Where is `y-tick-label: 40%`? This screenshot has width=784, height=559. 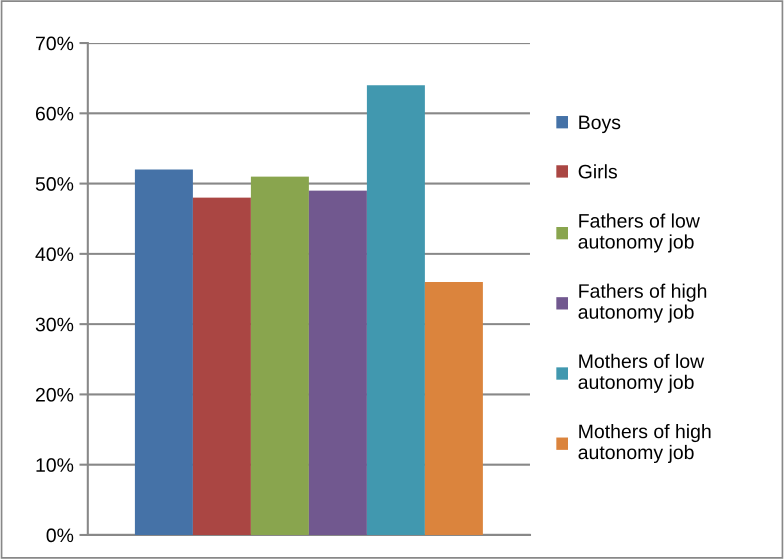 y-tick-label: 40% is located at coordinates (54, 254).